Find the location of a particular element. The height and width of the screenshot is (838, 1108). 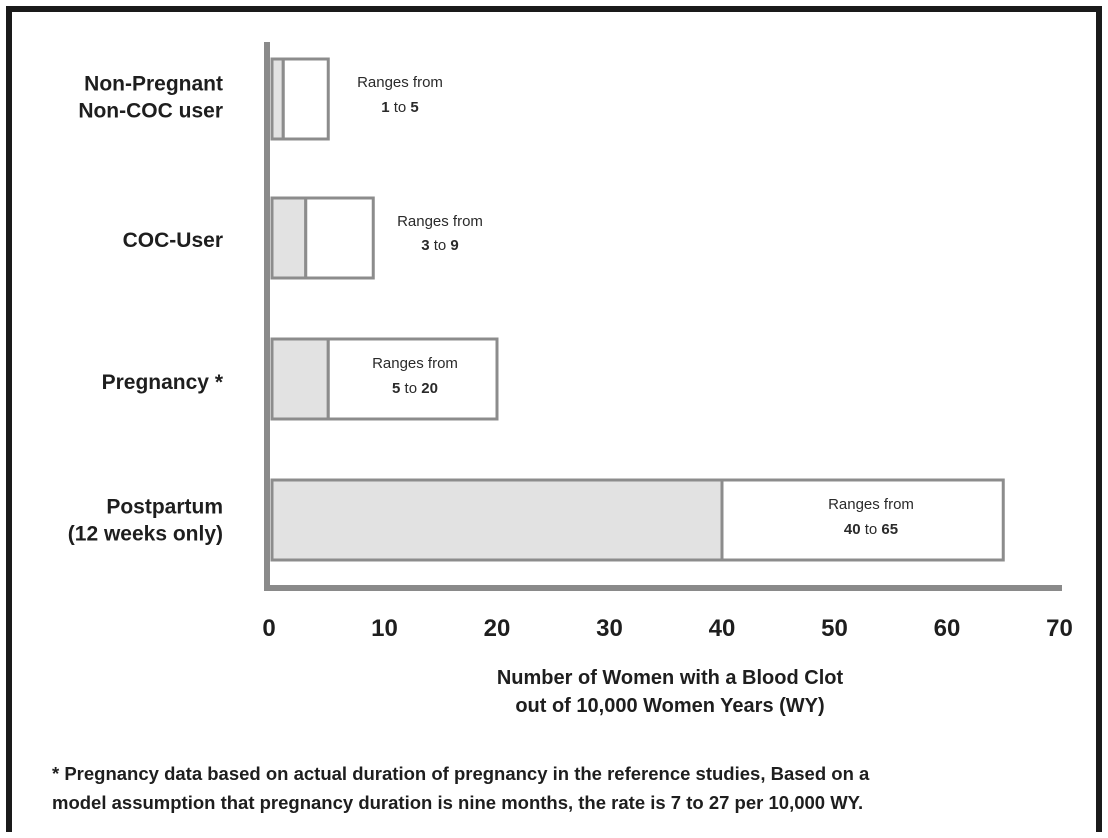

x-tick-label: 70 is located at coordinates (1059, 628).